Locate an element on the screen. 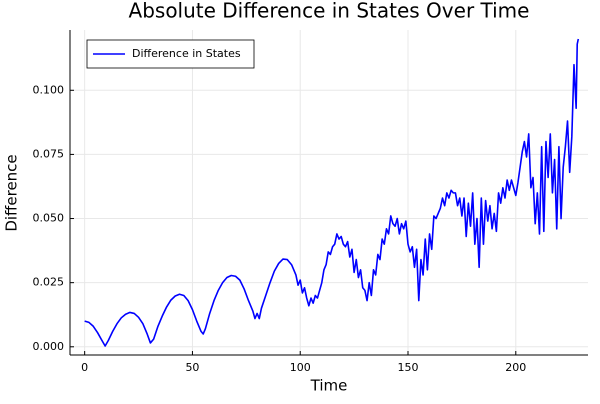 Image resolution: width=600 pixels, height=404 pixels. y-tick-label: 0.025 is located at coordinates (49, 282).